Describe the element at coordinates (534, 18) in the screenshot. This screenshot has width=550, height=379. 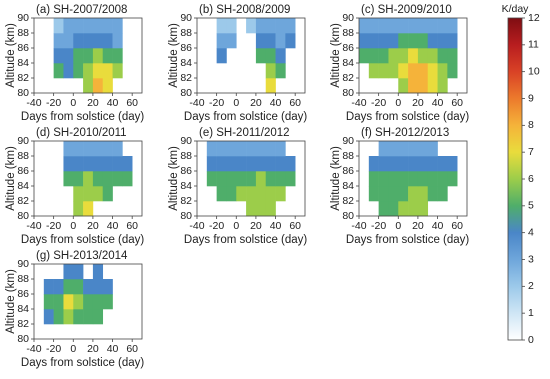
I see `colorbar-tick-label: 12` at that location.